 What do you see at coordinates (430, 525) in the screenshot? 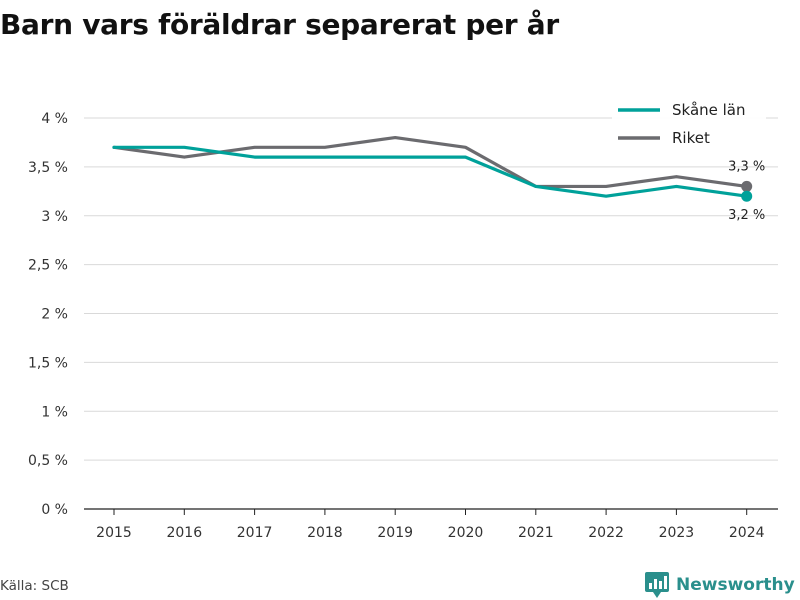
I see `x-axis: 2015 2016 2017 2018 2019 2020 2021 2022 2023 2024` at bounding box center [430, 525].